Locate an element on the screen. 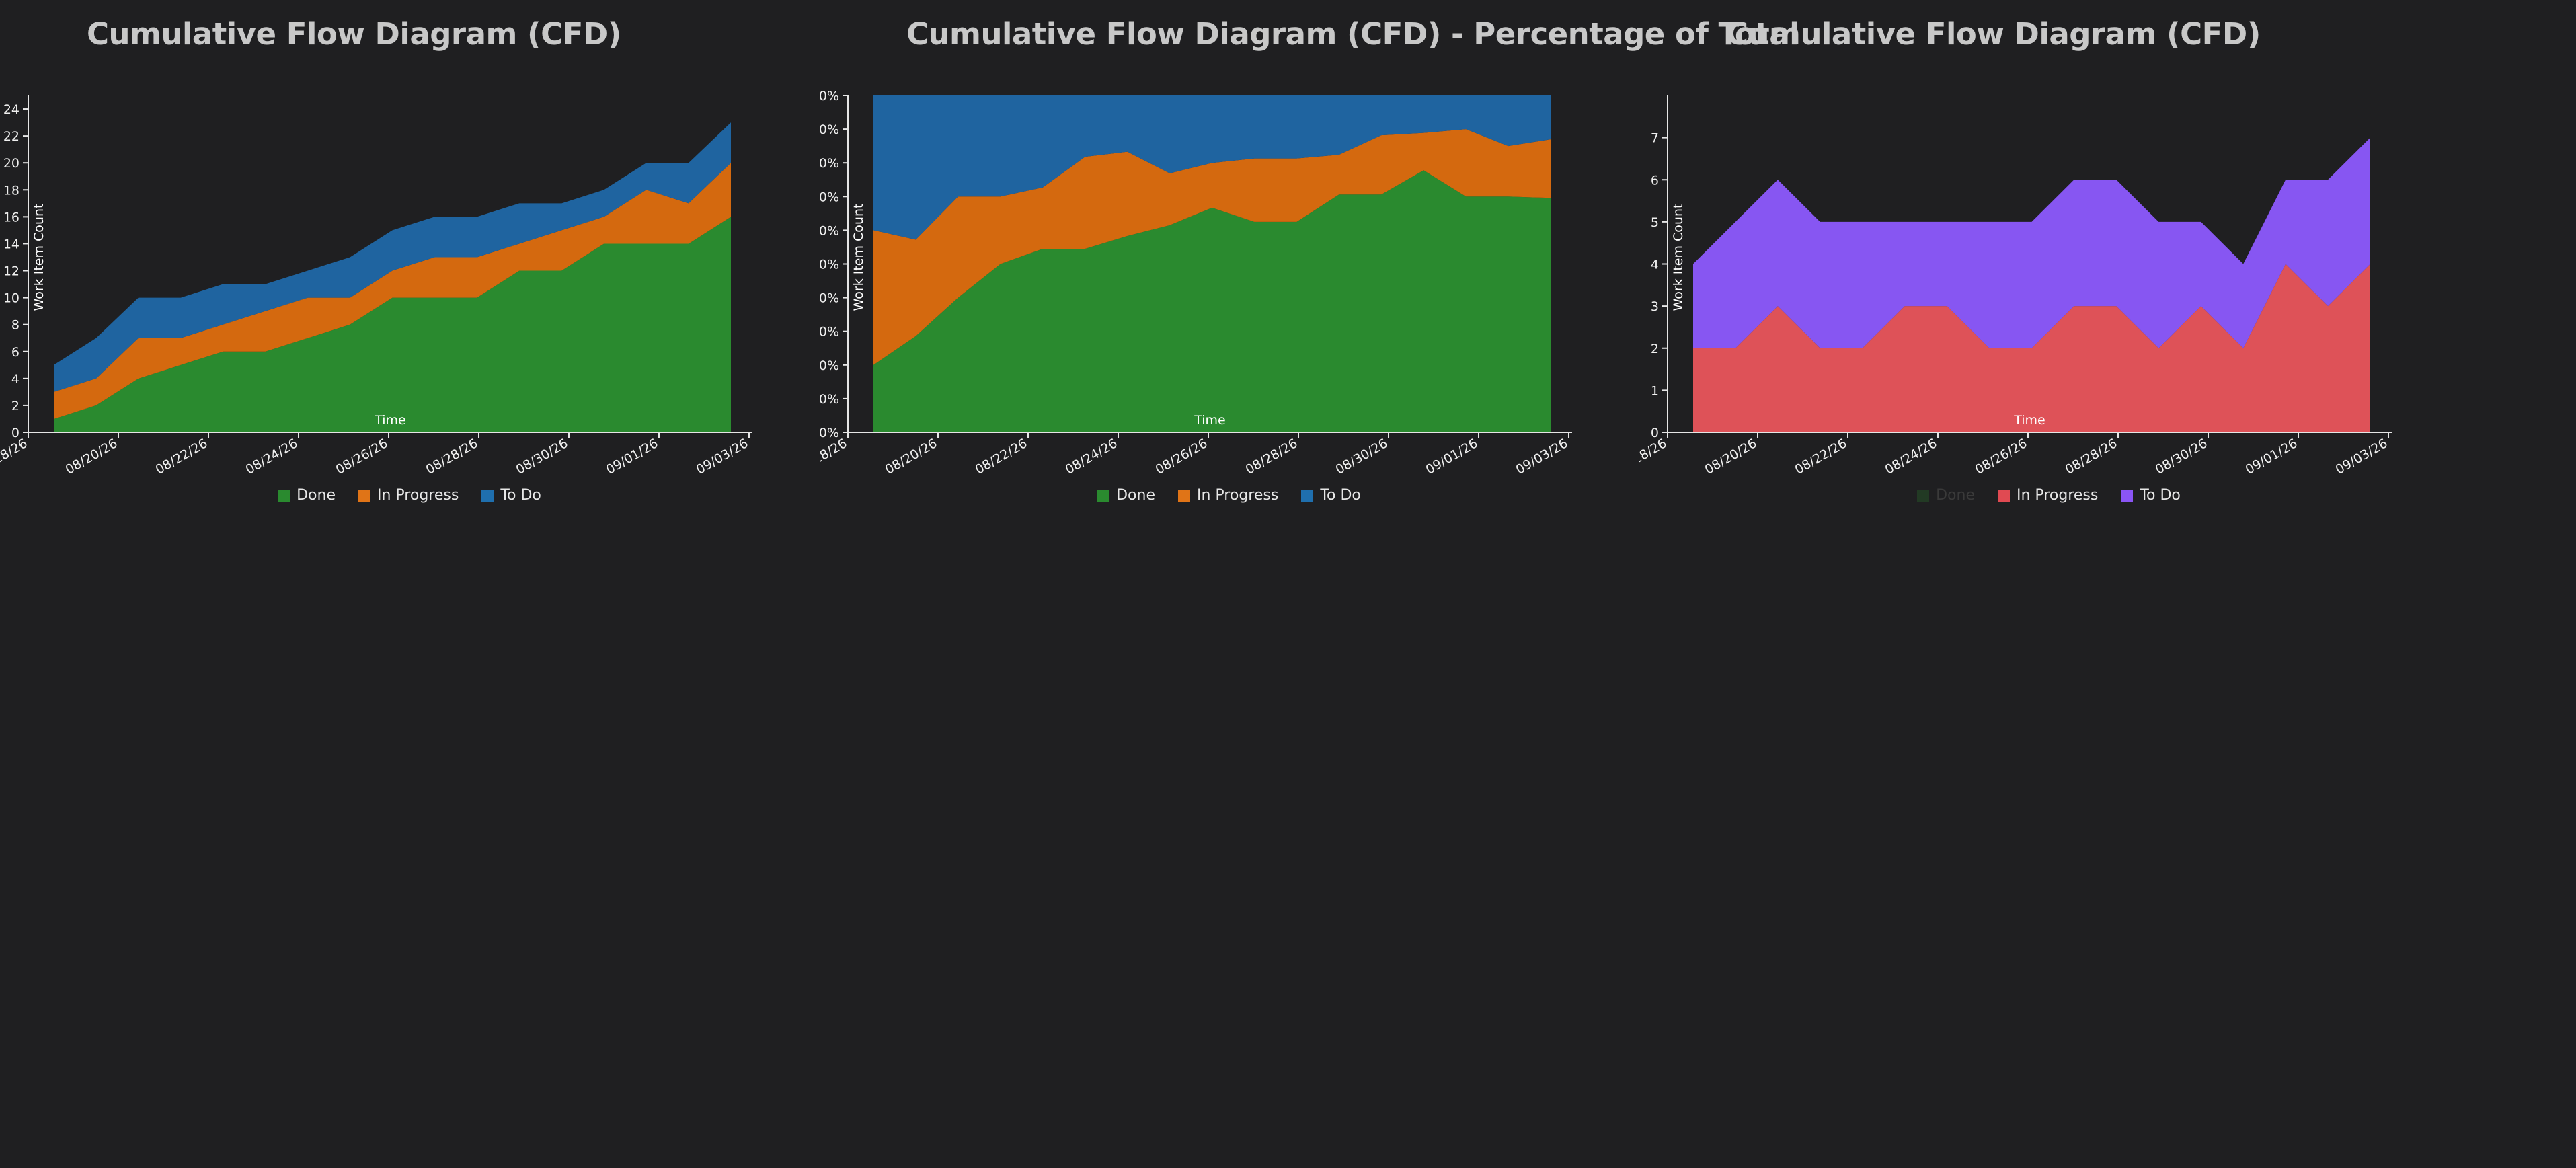 This screenshot has height=1168, width=2576. y-tick-label: 10 is located at coordinates (11, 298).